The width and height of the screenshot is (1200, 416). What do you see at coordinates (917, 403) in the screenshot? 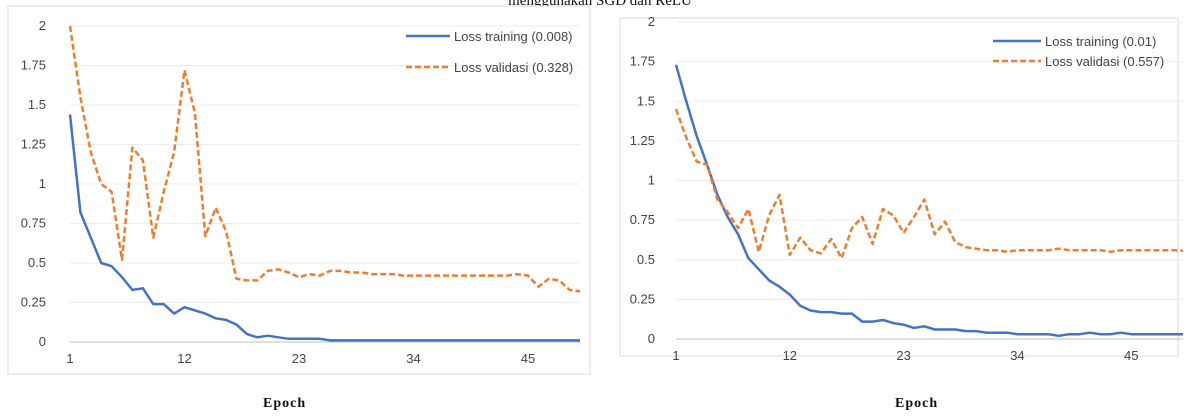
I see `chart-right-x-axis-title: Epoch` at bounding box center [917, 403].